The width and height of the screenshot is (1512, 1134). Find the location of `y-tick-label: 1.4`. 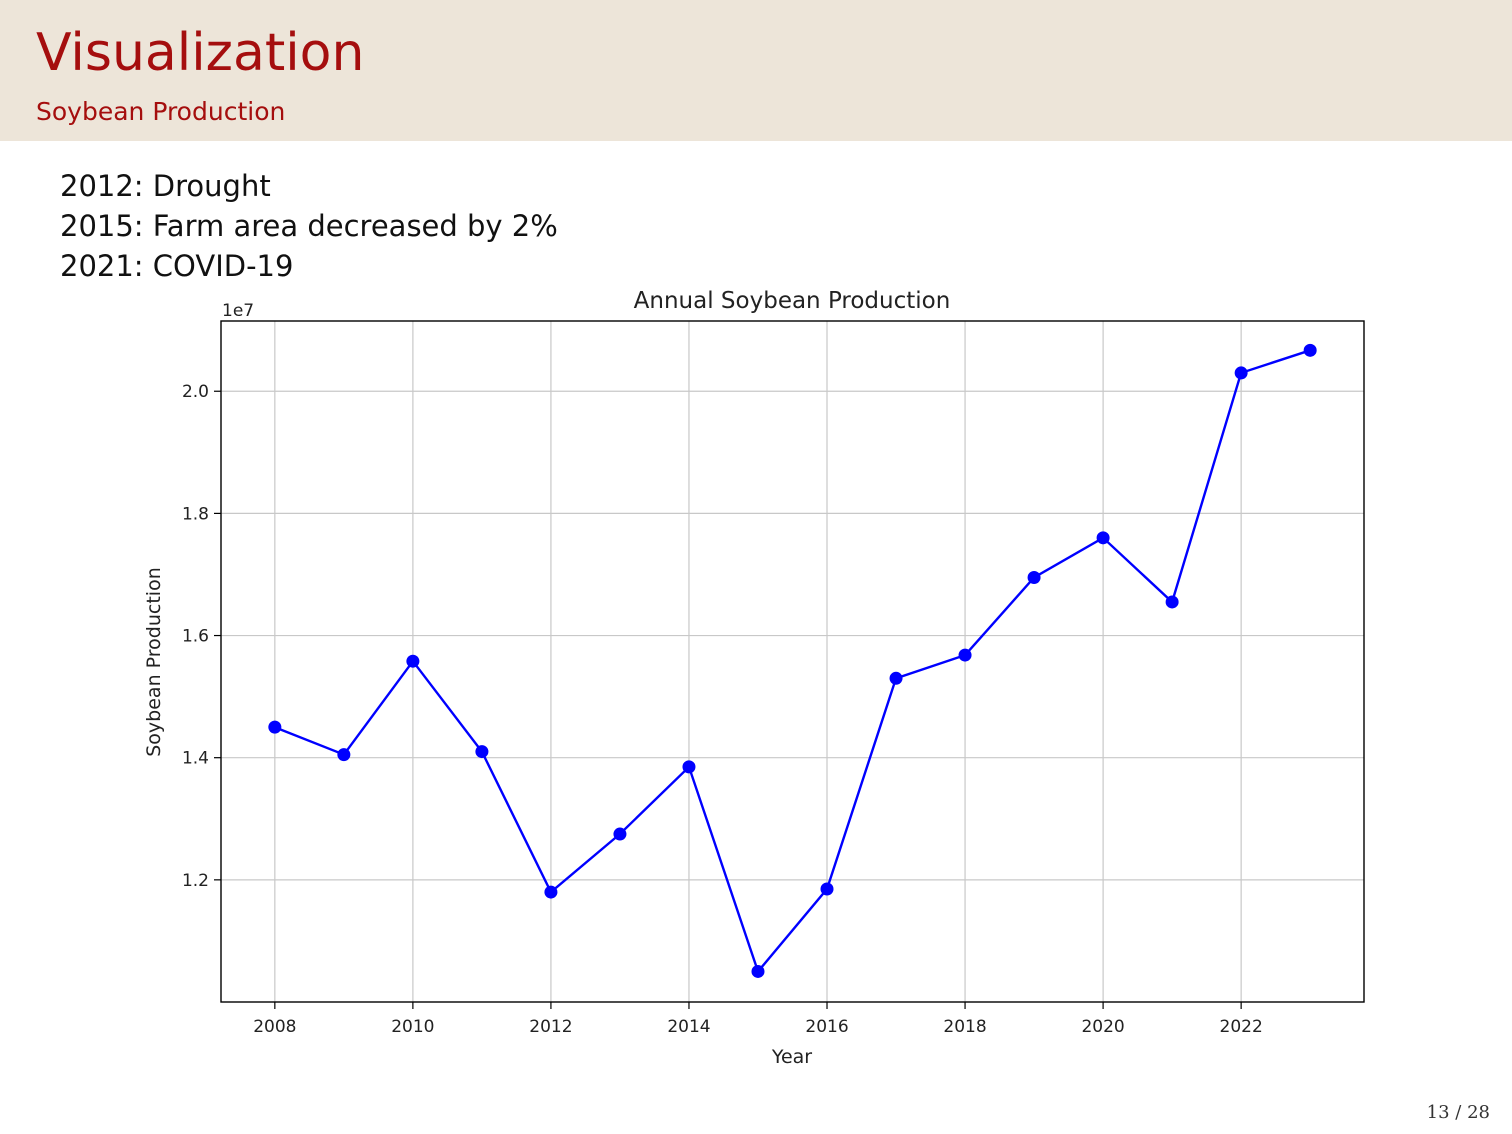

y-tick-label: 1.4 is located at coordinates (195, 759).